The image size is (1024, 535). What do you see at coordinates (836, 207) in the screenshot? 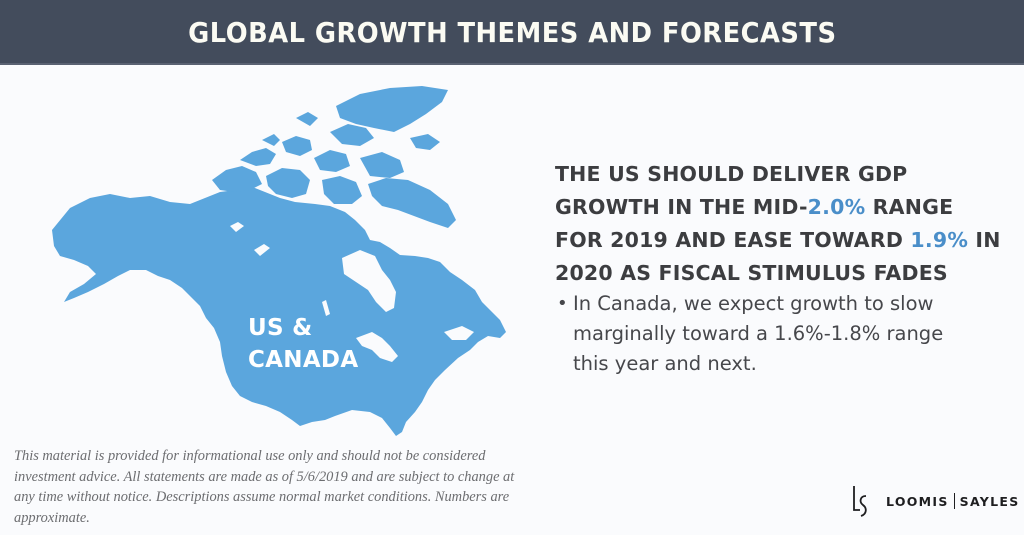
I see `headline-highlight-2-0-percent: 2.0%` at bounding box center [836, 207].